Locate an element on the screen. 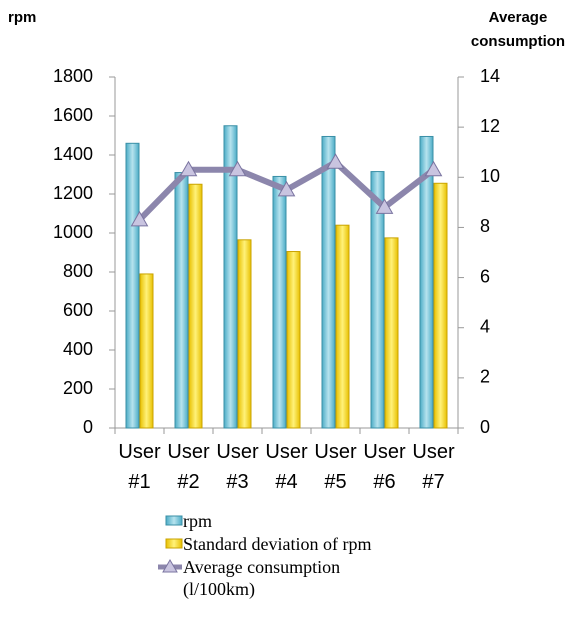 The width and height of the screenshot is (566, 638). y2-tick-label: 4 is located at coordinates (485, 326).